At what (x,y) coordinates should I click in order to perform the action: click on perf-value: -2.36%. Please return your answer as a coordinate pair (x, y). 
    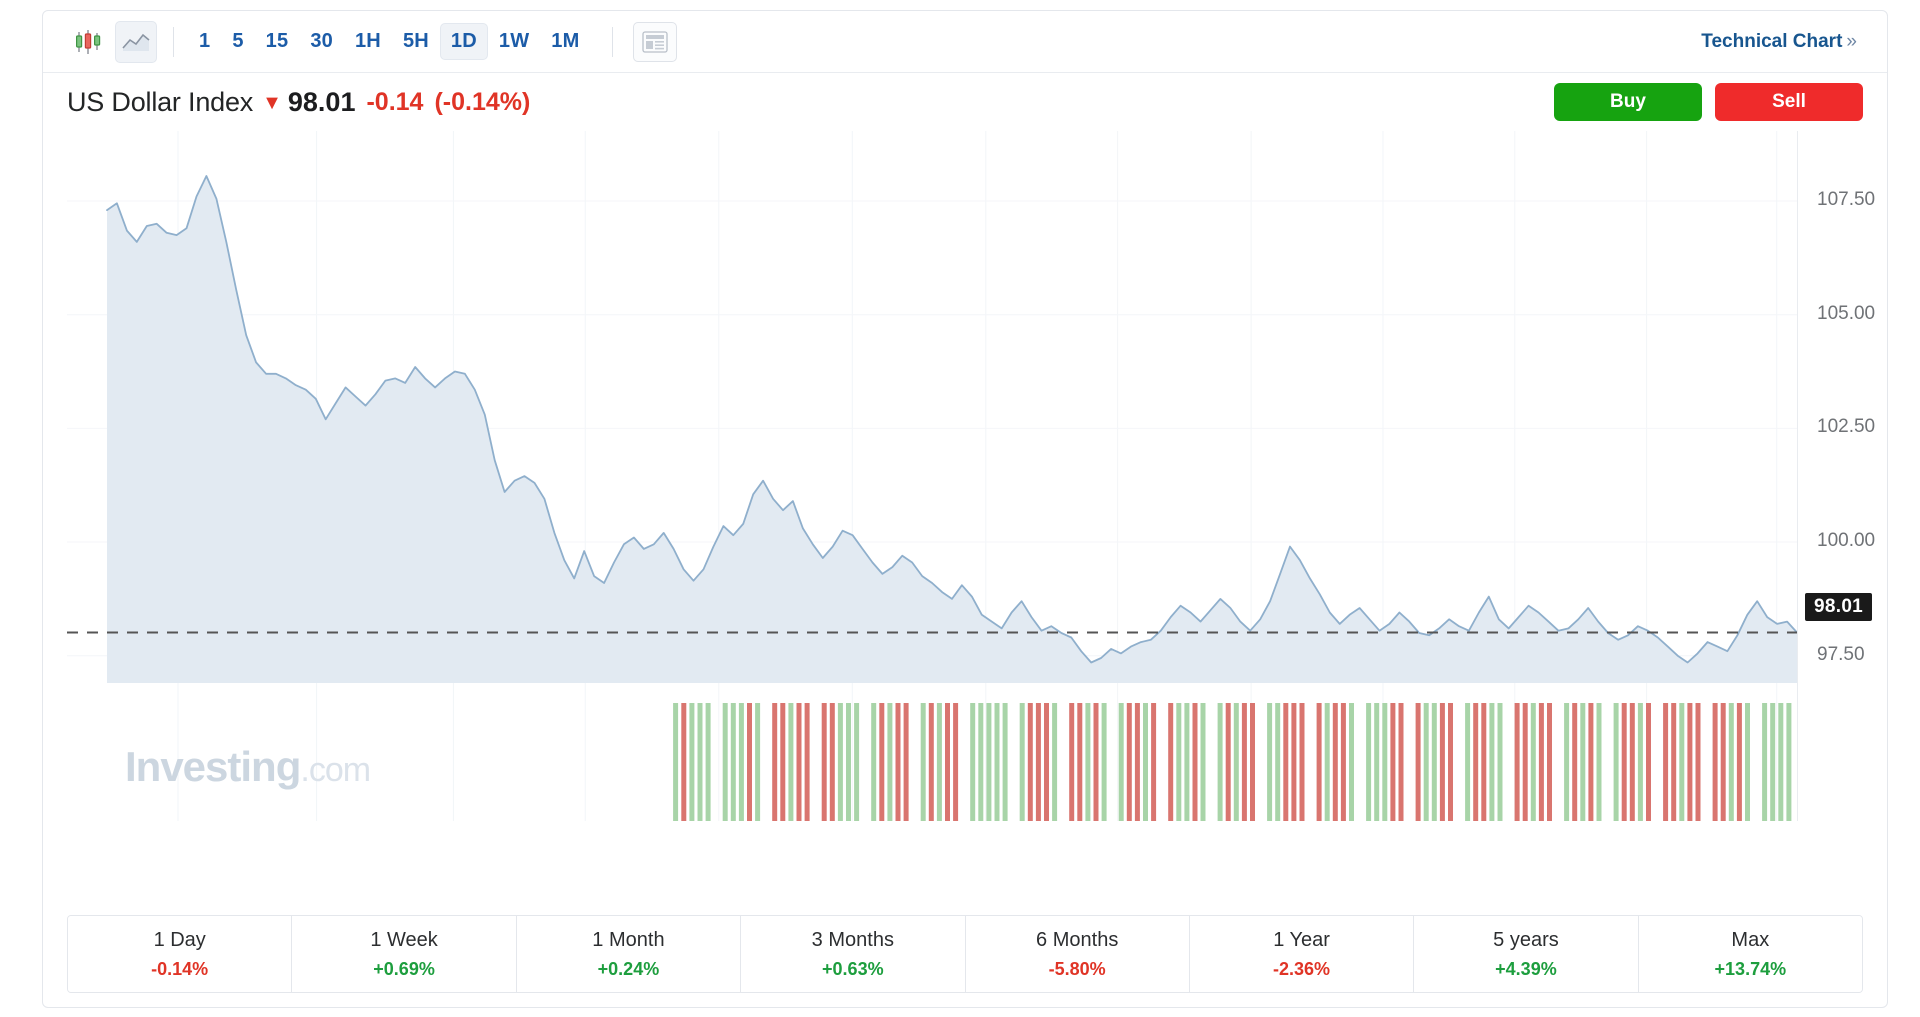
    Looking at the image, I should click on (1302, 968).